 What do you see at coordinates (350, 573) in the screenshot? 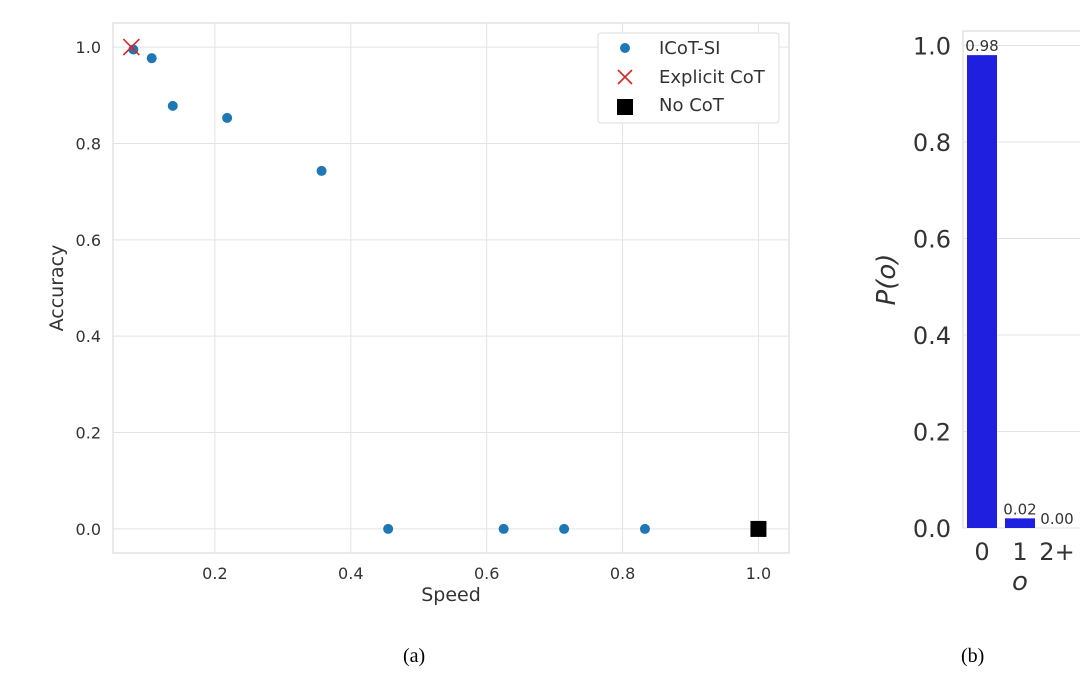
I see `x-tick-label: 0.4` at bounding box center [350, 573].